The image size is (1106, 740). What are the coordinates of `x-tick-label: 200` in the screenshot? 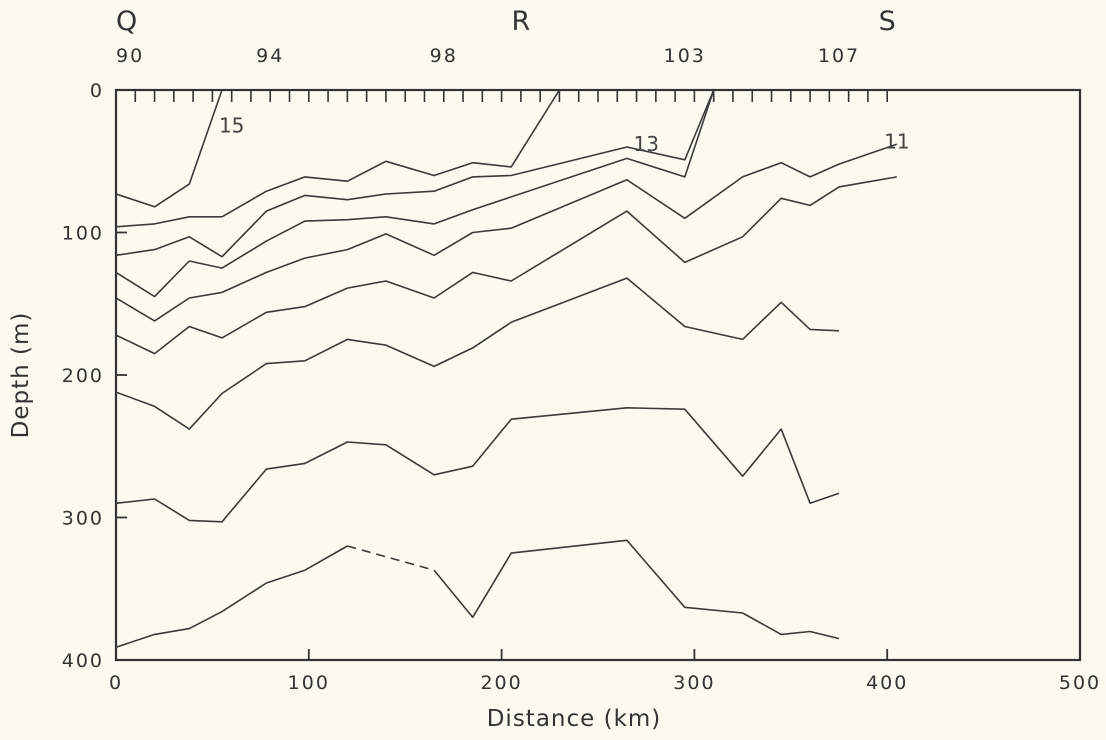 It's located at (501, 683).